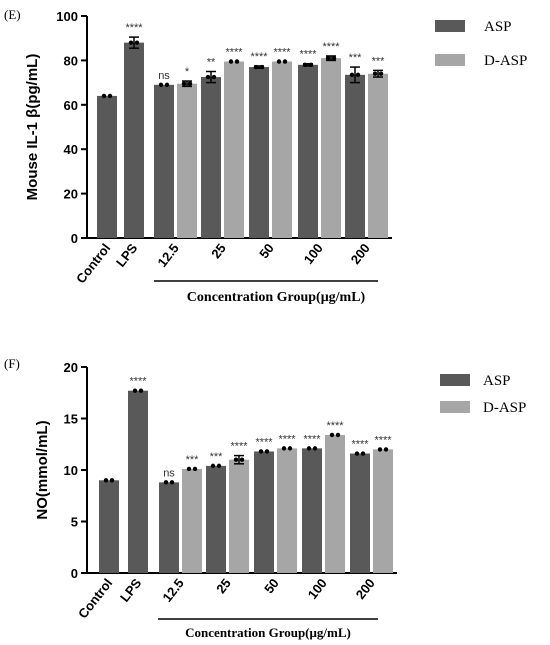 This screenshot has height=645, width=550. I want to click on significance-label: *, so click(187, 72).